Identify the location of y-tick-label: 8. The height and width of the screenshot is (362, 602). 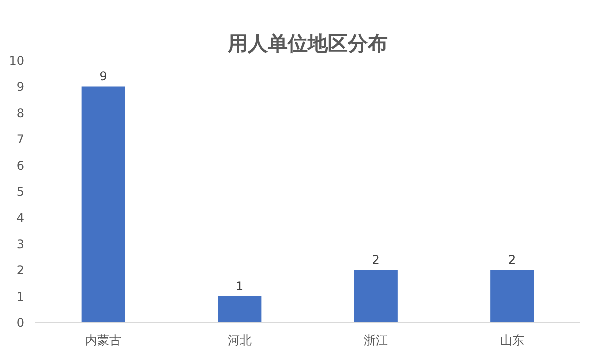
(20, 113).